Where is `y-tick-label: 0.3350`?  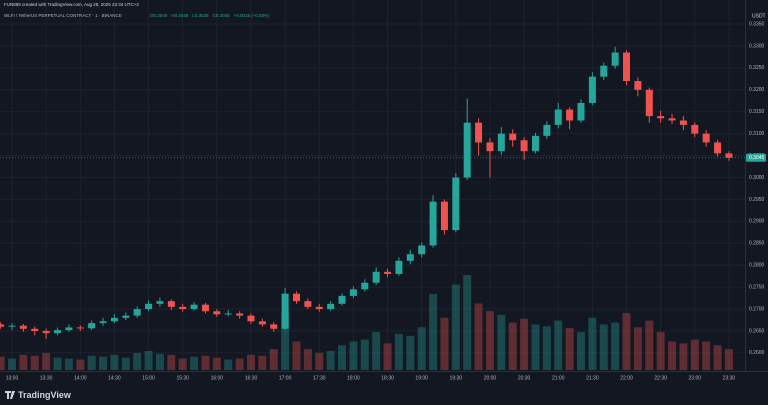 y-tick-label: 0.3350 is located at coordinates (757, 24).